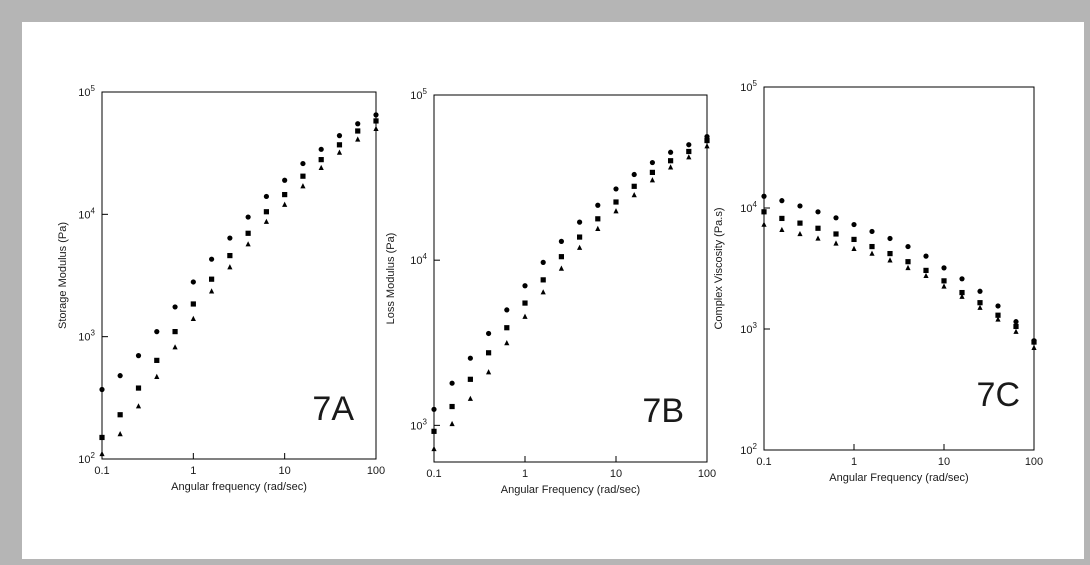 Image resolution: width=1090 pixels, height=565 pixels. I want to click on x-axis-label: Angular Frequency (rad/sec), so click(898, 478).